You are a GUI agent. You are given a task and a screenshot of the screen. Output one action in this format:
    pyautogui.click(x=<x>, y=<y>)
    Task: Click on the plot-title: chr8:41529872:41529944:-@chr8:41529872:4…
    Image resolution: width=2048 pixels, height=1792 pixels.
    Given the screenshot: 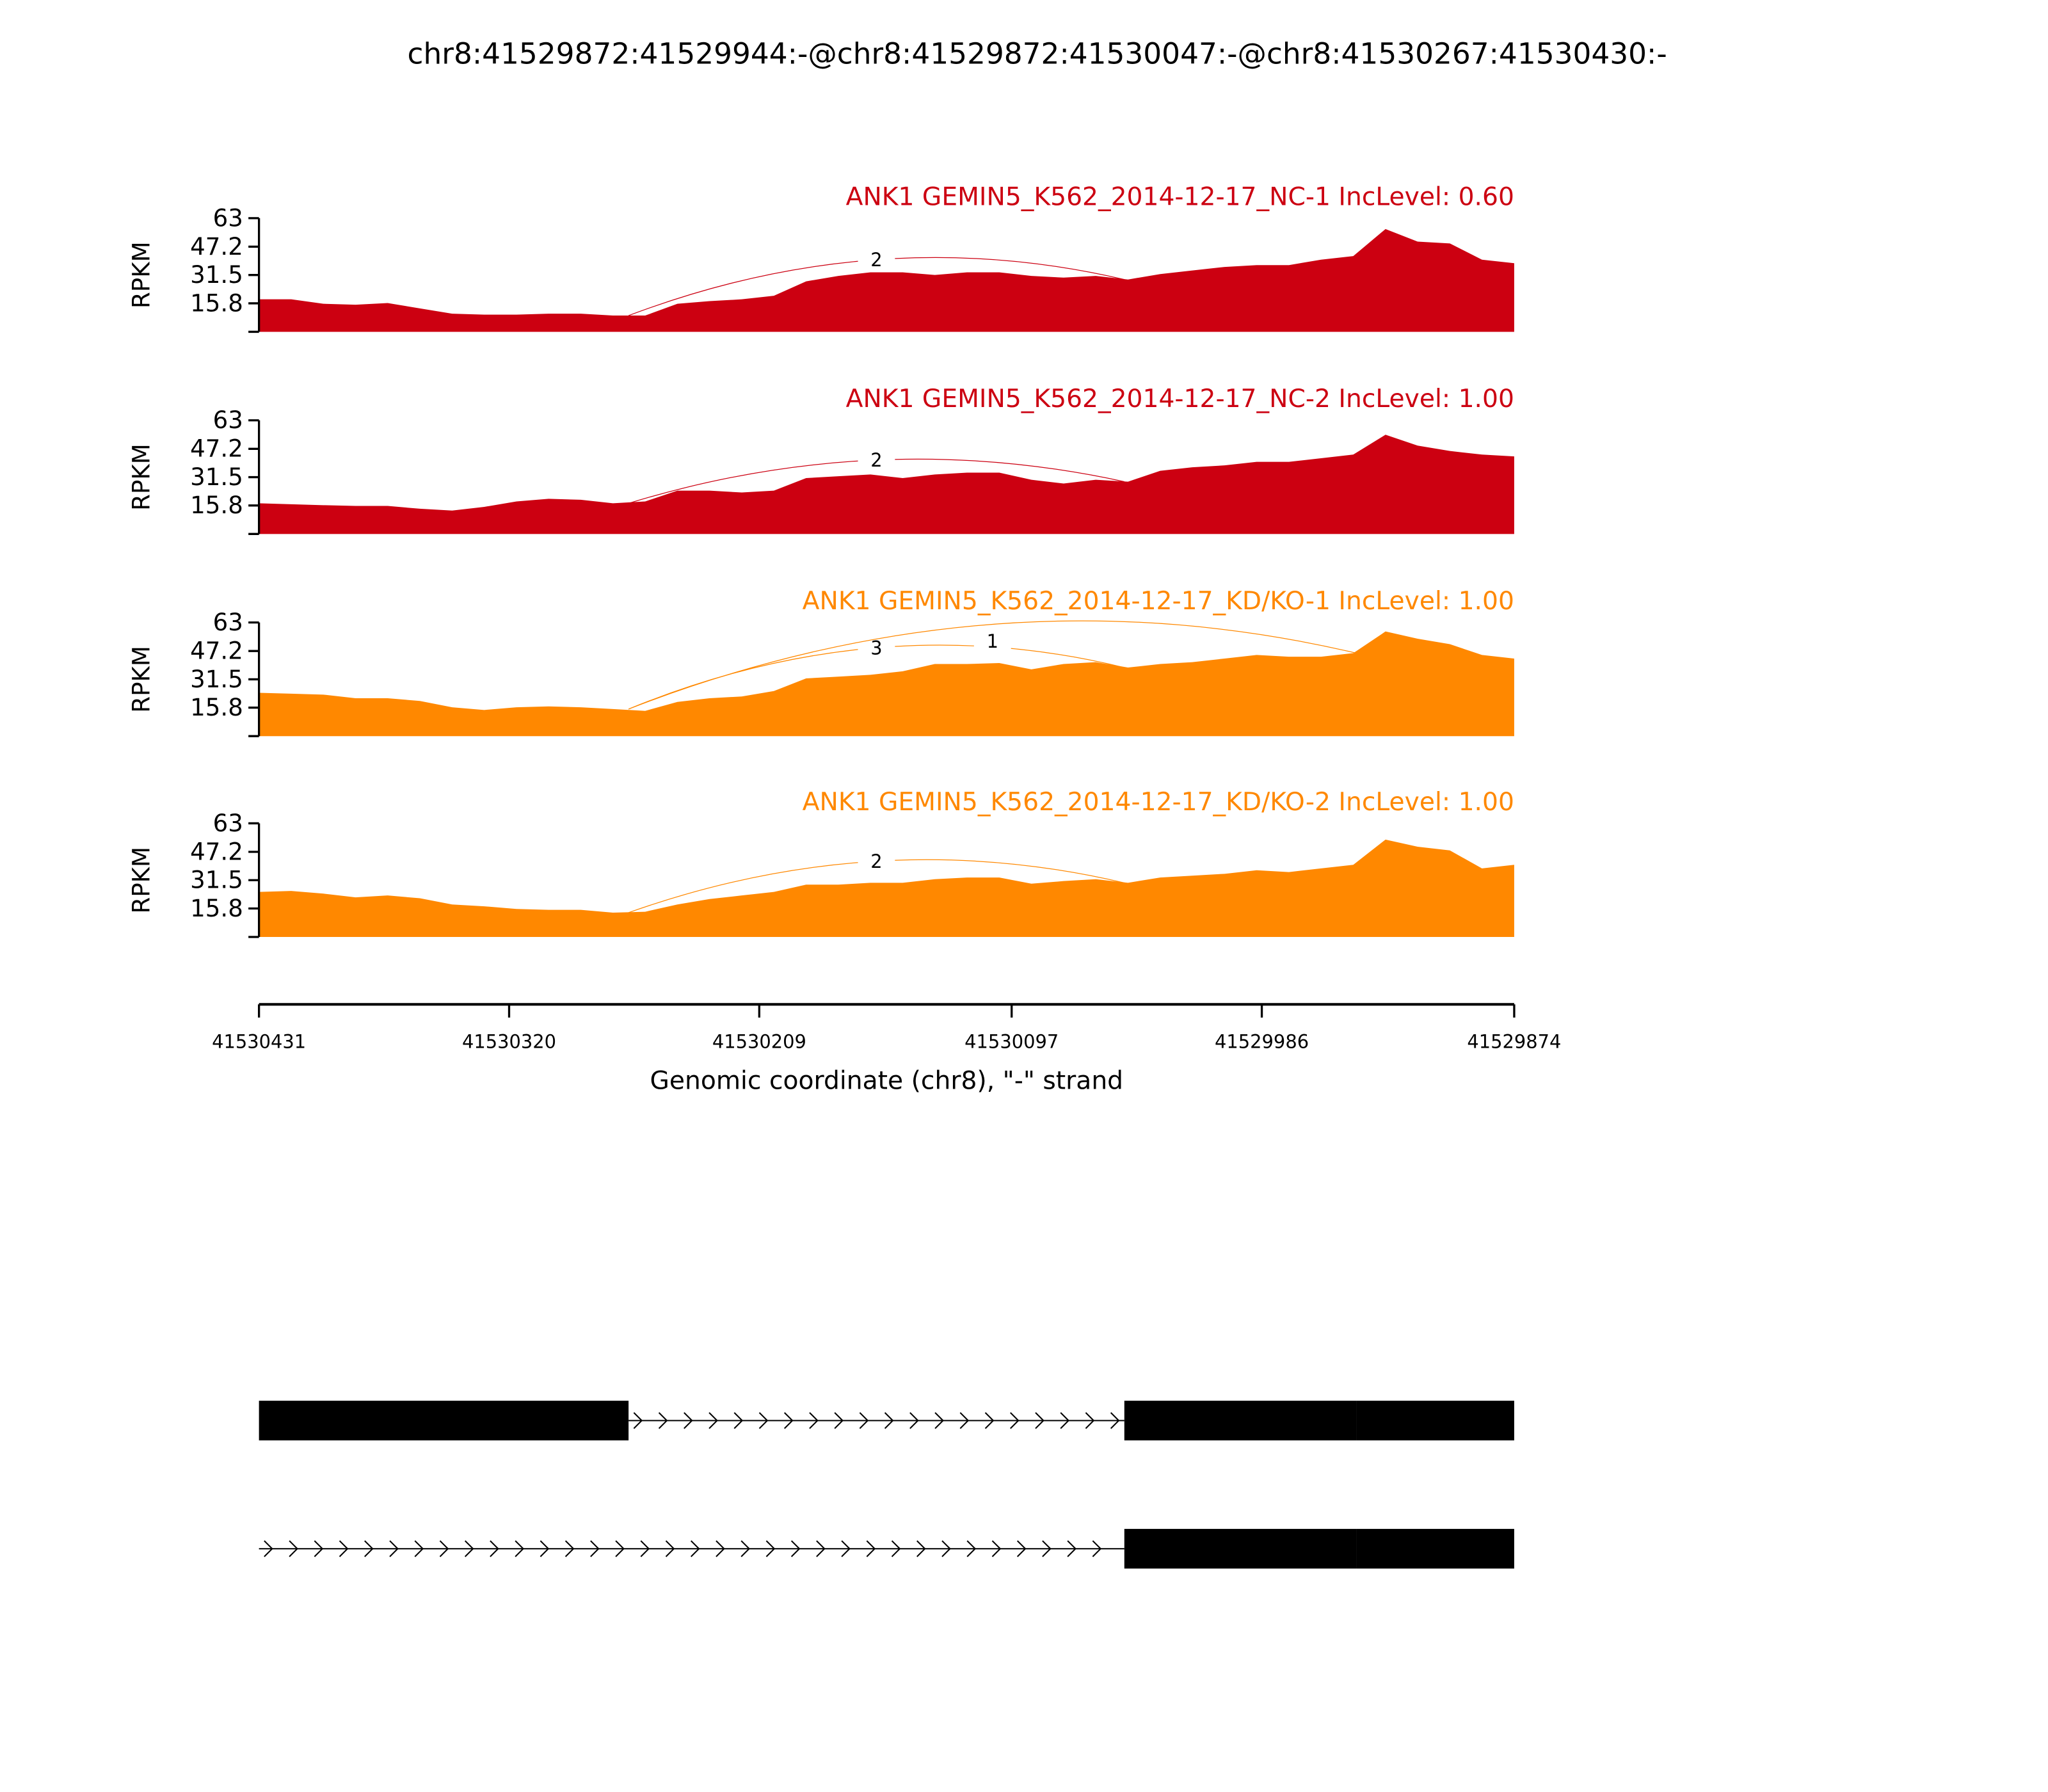 What is the action you would take?
    pyautogui.click(x=1037, y=53)
    